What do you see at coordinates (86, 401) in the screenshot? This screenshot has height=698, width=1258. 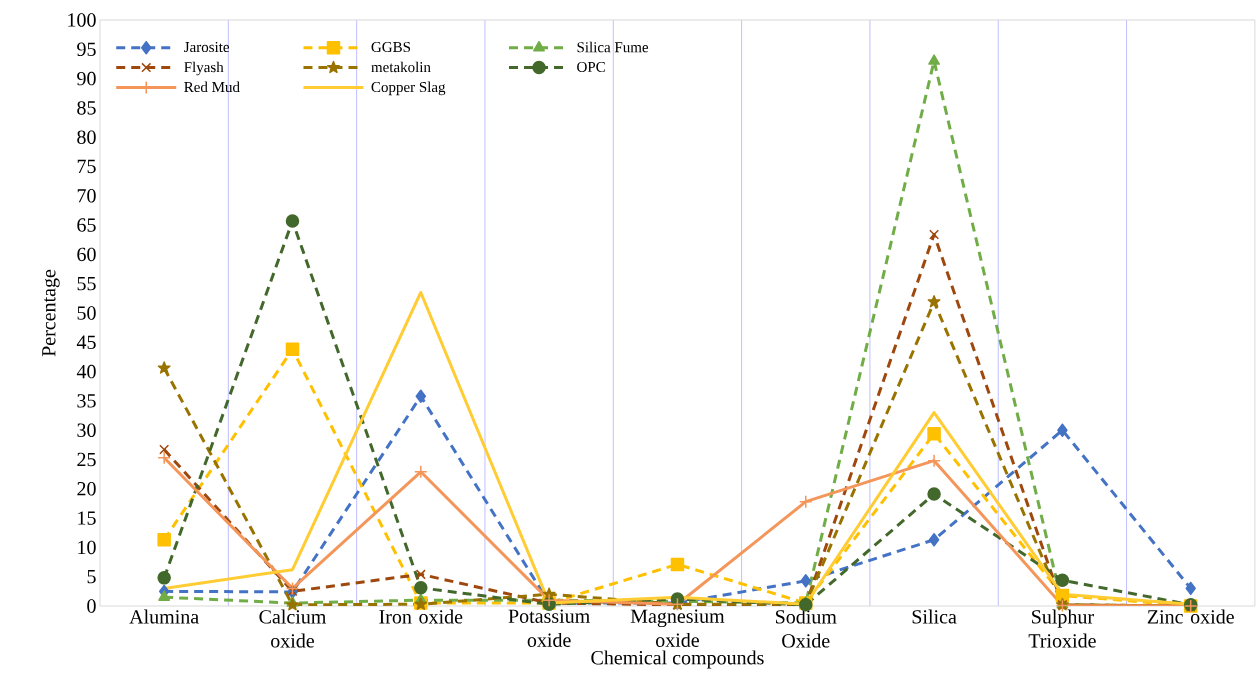 I see `y-tick-label: 35` at bounding box center [86, 401].